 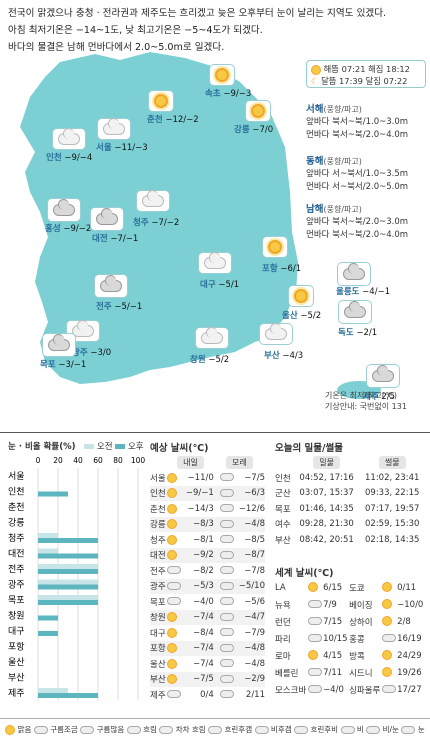 What do you see at coordinates (203, 601) in the screenshot?
I see `temp-tomorrow: −4/0` at bounding box center [203, 601].